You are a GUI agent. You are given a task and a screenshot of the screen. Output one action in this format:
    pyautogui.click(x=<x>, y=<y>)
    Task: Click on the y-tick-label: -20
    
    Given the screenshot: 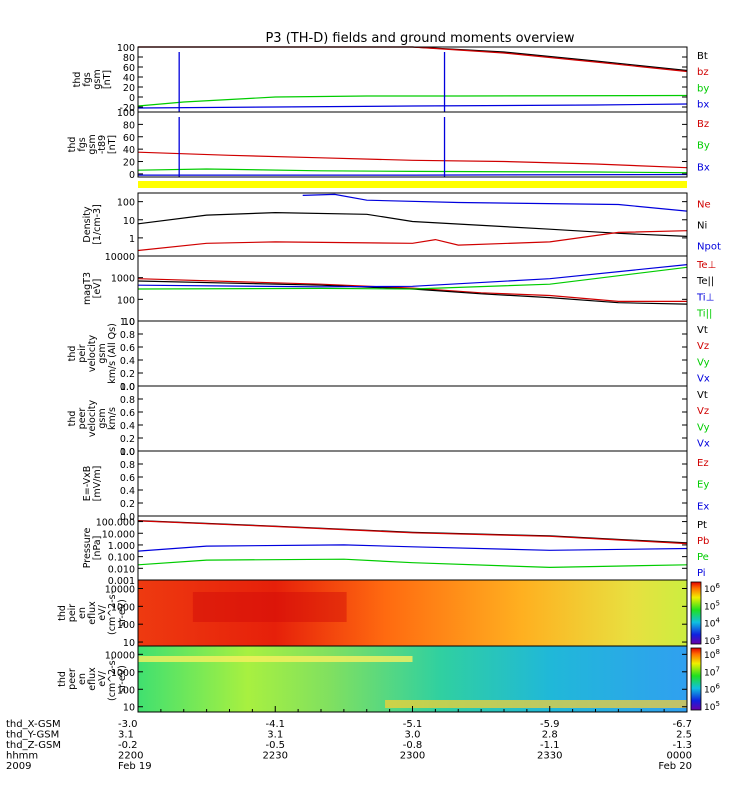 What is the action you would take?
    pyautogui.click(x=127, y=108)
    